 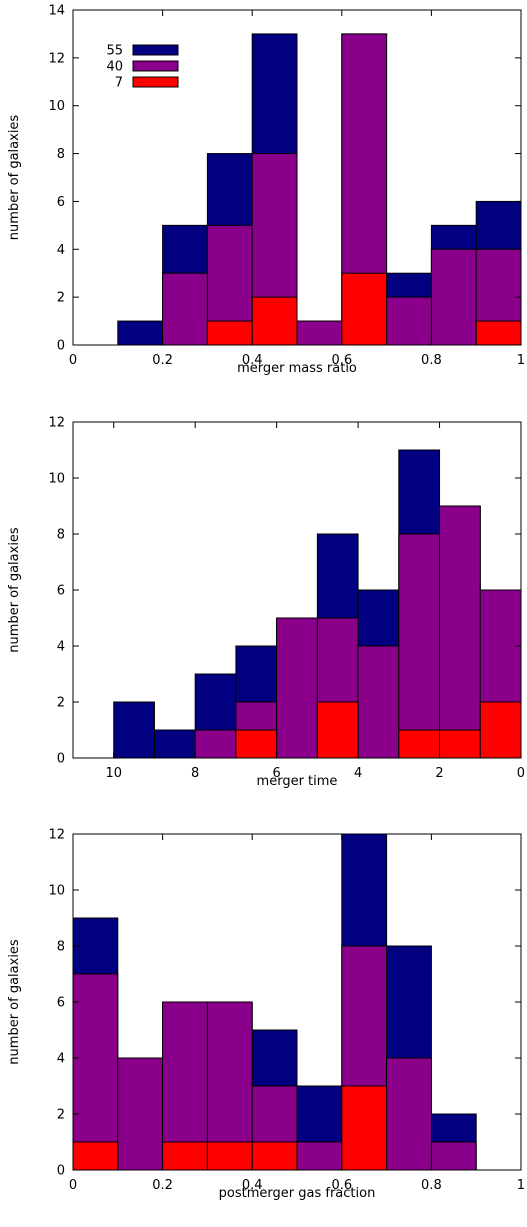 I want to click on legend-label-55: 55, so click(x=114, y=51).